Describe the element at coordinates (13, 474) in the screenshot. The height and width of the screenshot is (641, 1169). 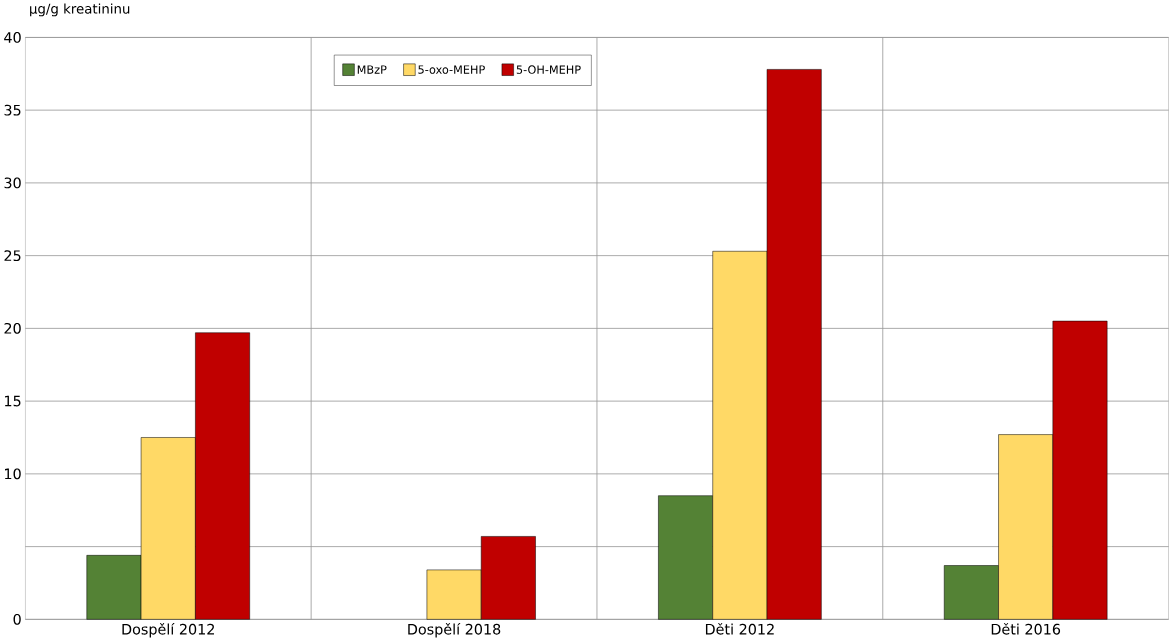
I see `y-tick-label: 10` at that location.